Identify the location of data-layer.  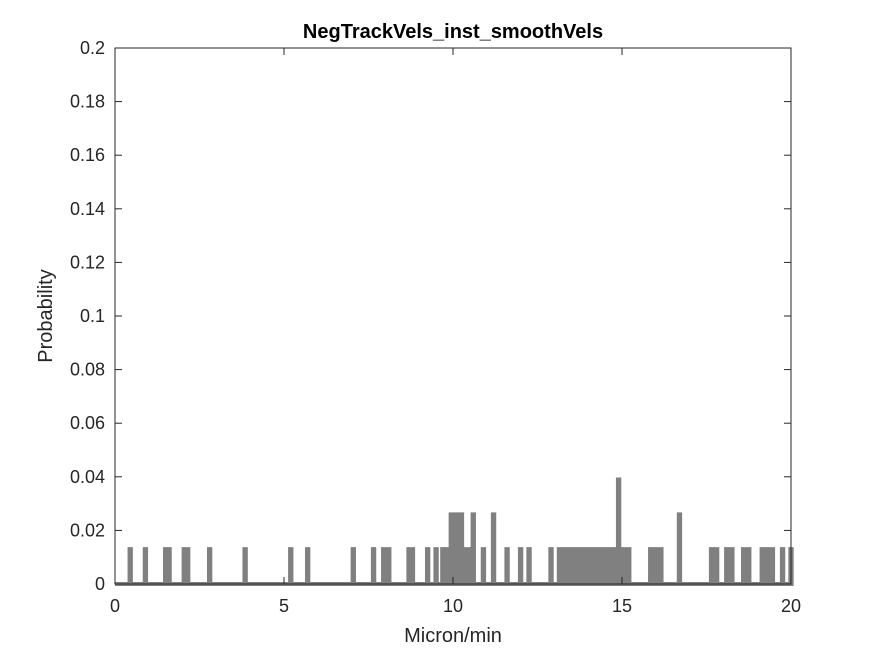
(454, 531).